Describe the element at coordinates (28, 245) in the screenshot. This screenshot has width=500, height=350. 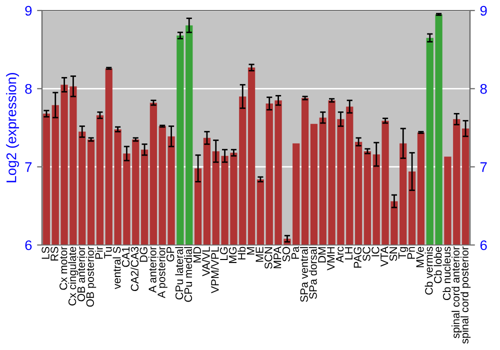
I see `y-tick-label: 6` at that location.